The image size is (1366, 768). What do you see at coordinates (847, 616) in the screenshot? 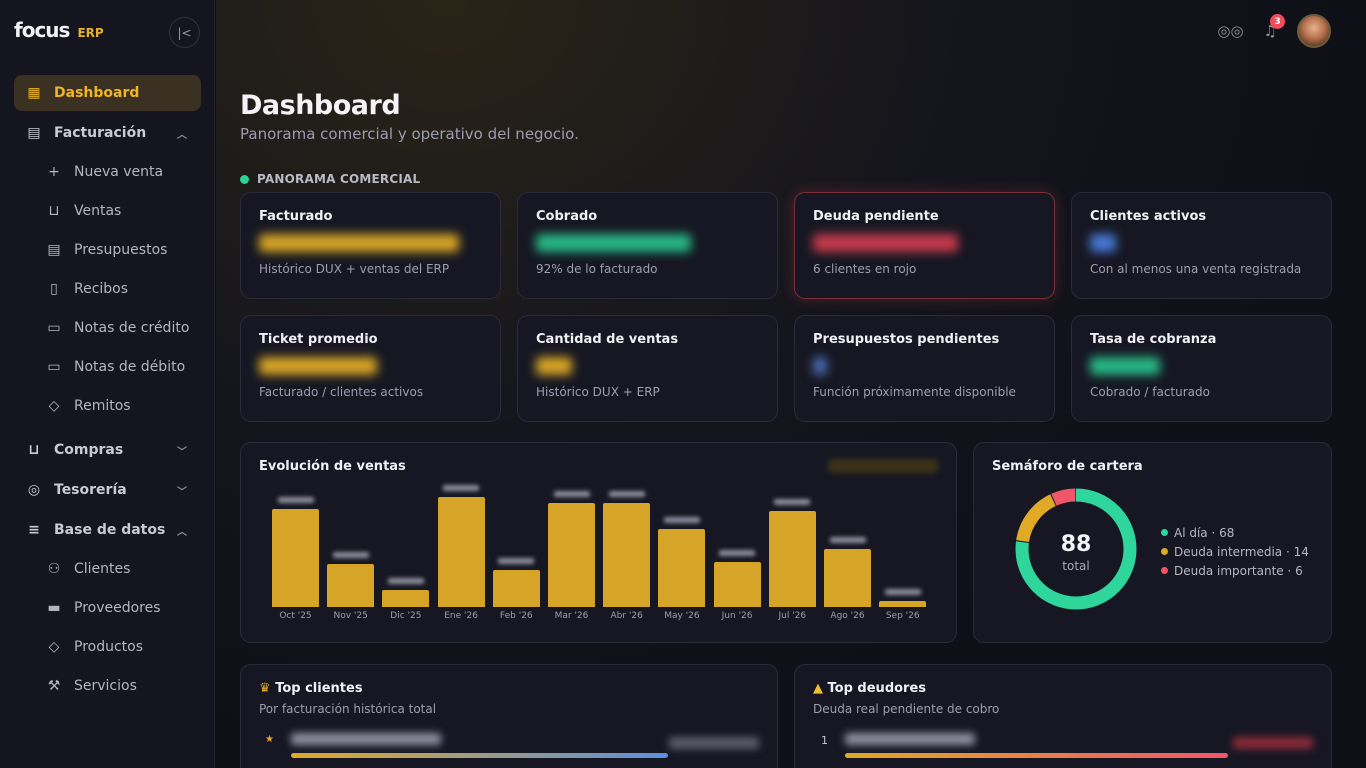
I see `x-tick-label: Ago '26` at bounding box center [847, 616].